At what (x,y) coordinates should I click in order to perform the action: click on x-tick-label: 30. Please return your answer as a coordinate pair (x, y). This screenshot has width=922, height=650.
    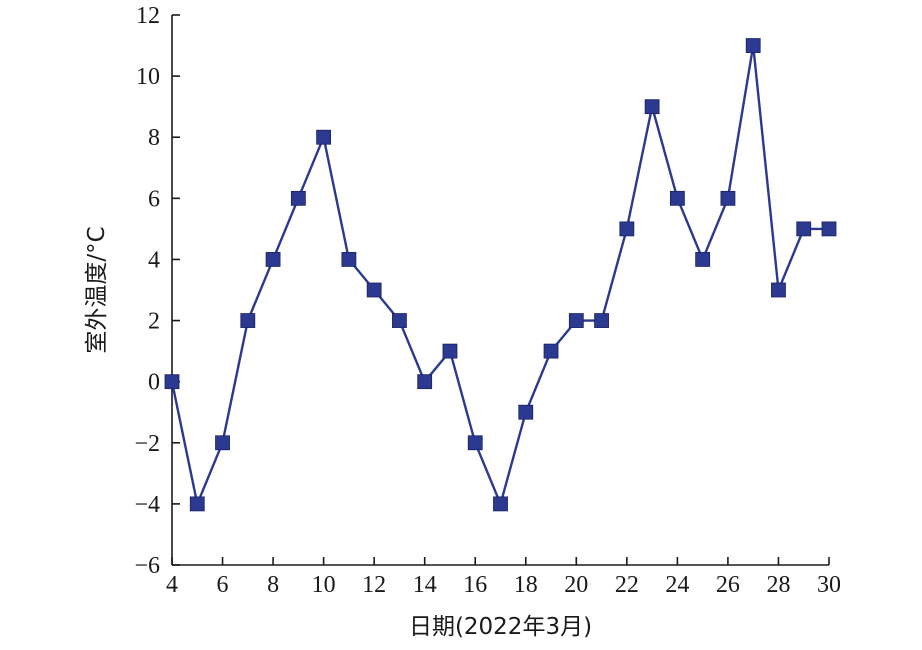
    Looking at the image, I should click on (829, 585).